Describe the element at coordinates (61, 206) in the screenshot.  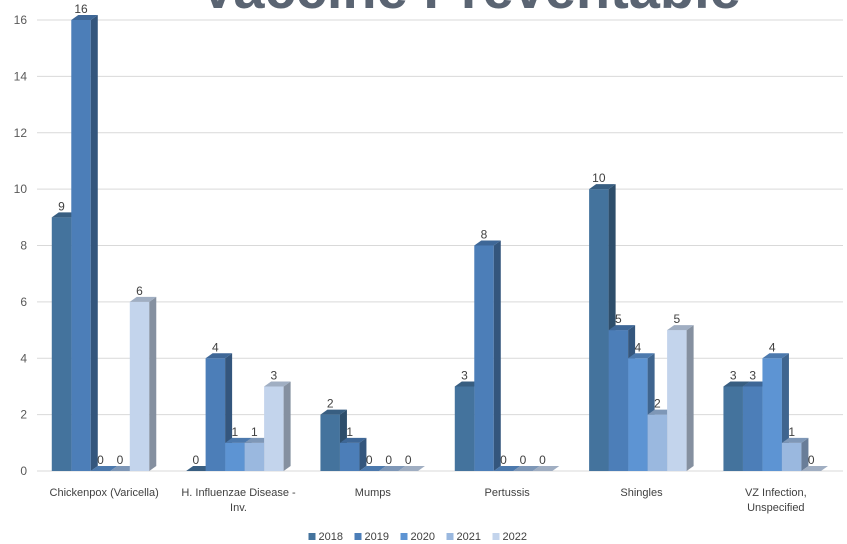
I see `data-label: 9` at that location.